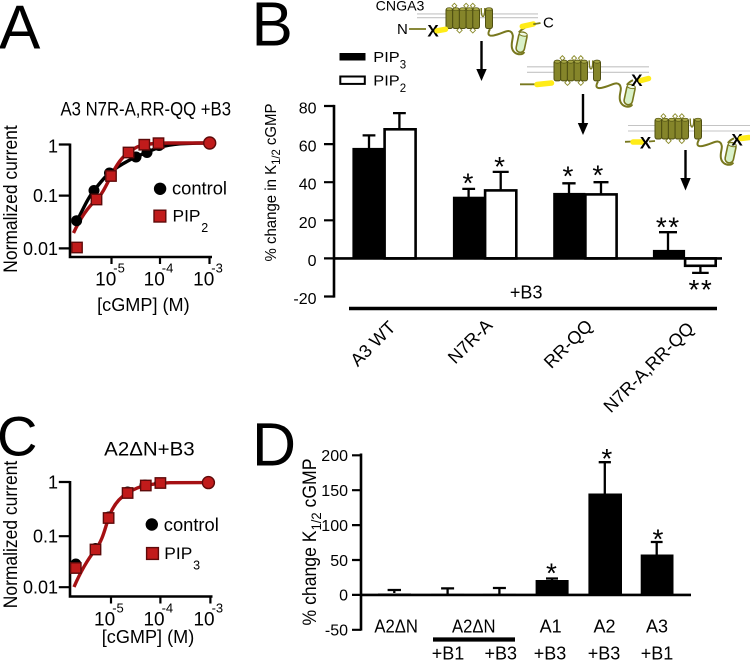 The width and height of the screenshot is (750, 661). I want to click on svg-text: A1, so click(551, 627).